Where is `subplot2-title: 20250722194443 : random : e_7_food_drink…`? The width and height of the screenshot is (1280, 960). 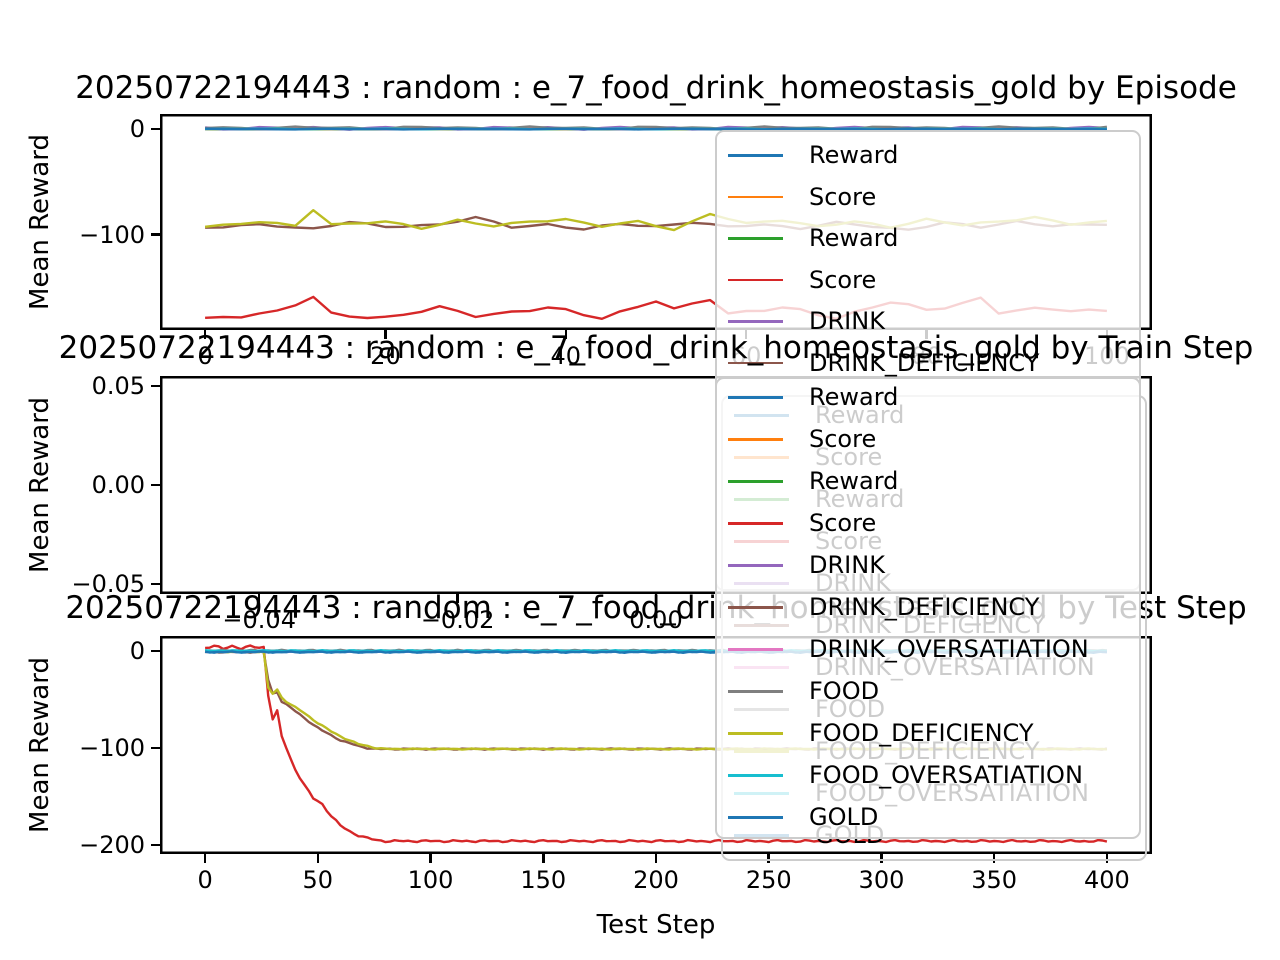
subplot2-title: 20250722194443 : random : e_7_food_drink… is located at coordinates (656, 348).